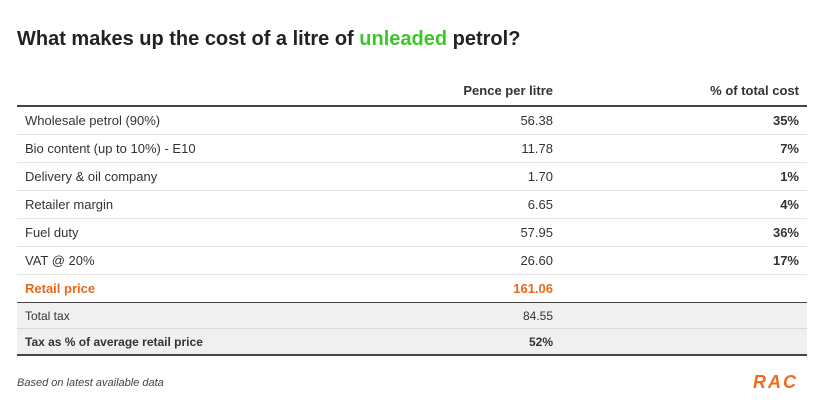 This screenshot has width=814, height=406. I want to click on row-label: Retailer margin, so click(181, 204).